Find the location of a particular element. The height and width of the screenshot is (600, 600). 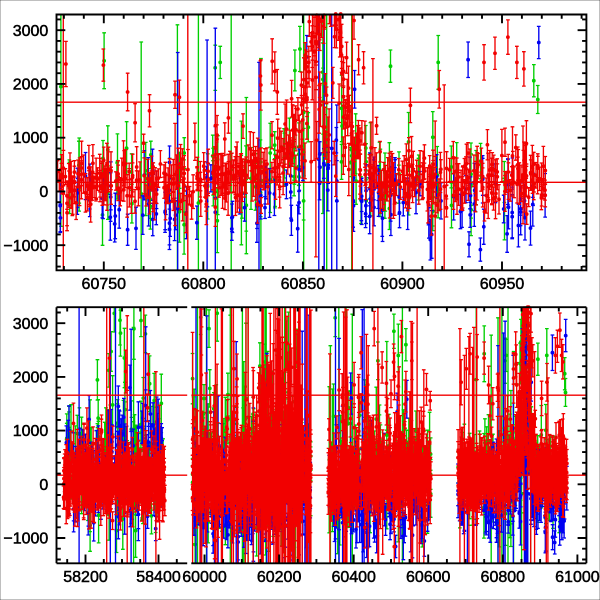

svg-text: 60000 is located at coordinates (204, 577).